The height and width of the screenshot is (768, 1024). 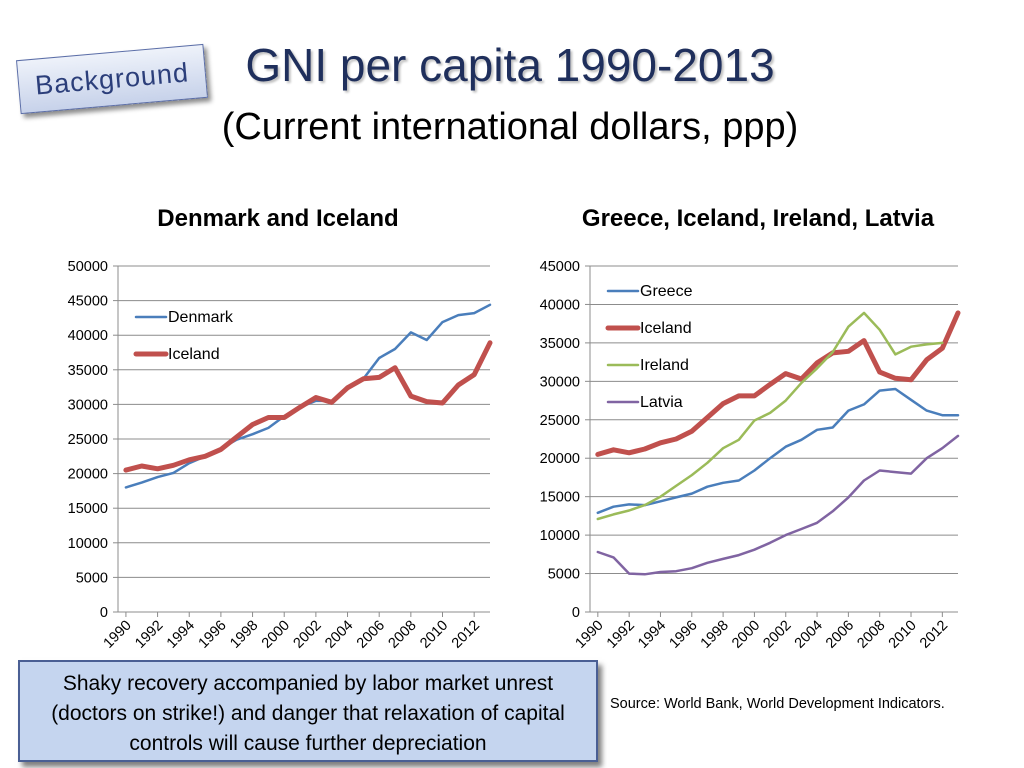 What do you see at coordinates (213, 635) in the screenshot?
I see `chart-1-x-tick-label: 1996` at bounding box center [213, 635].